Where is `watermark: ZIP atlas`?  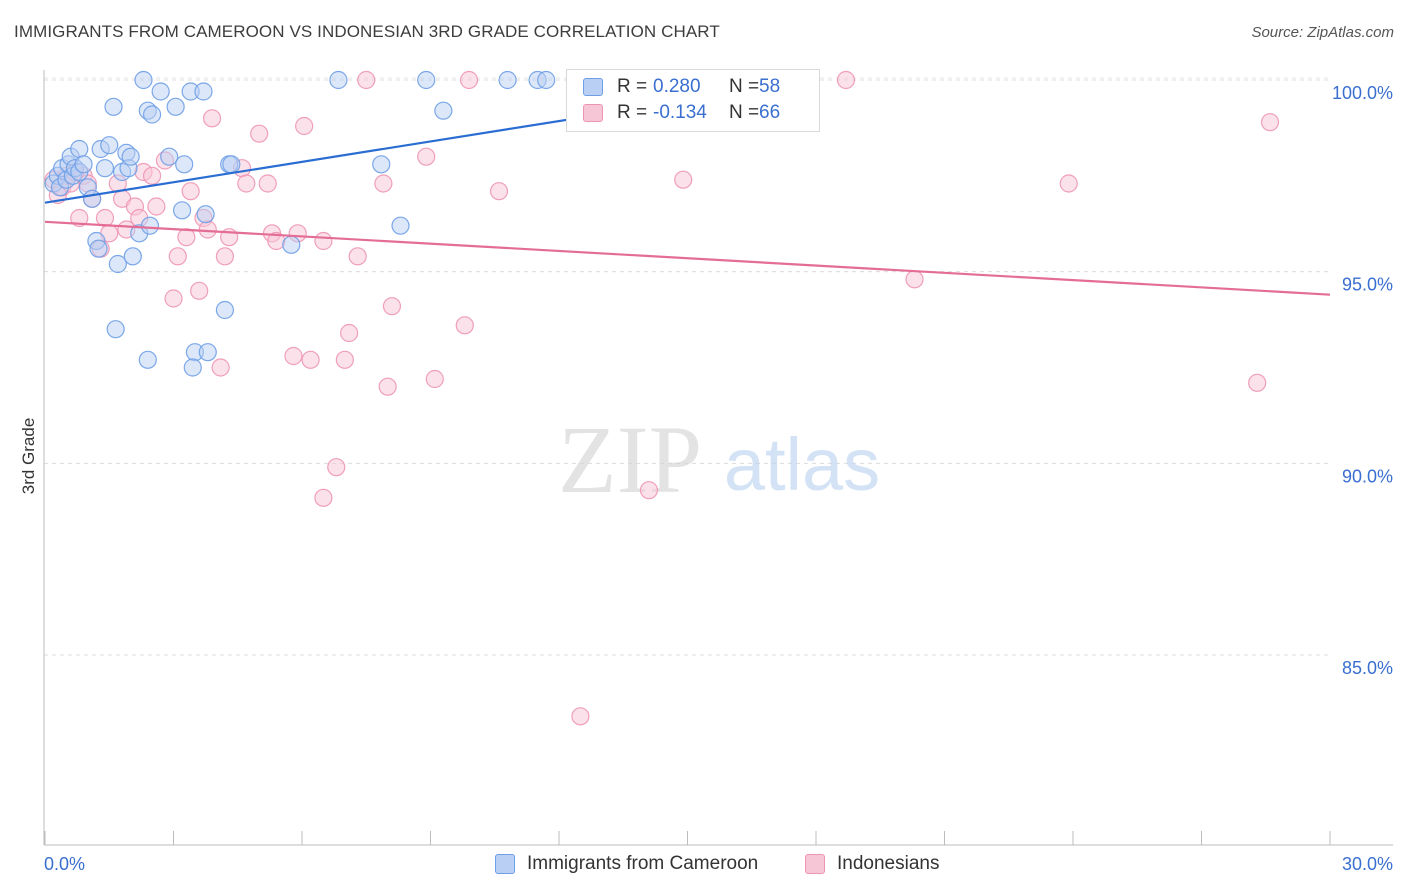 watermark: ZIP atlas is located at coordinates (719, 459).